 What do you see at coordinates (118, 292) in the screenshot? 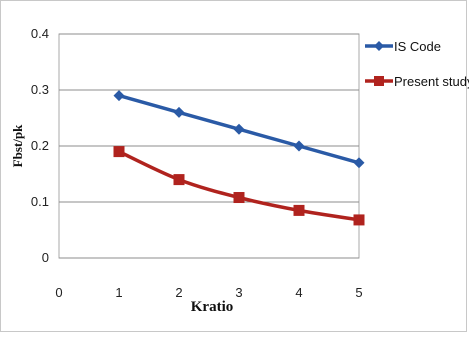
I see `x-tick-label: 1` at bounding box center [118, 292].